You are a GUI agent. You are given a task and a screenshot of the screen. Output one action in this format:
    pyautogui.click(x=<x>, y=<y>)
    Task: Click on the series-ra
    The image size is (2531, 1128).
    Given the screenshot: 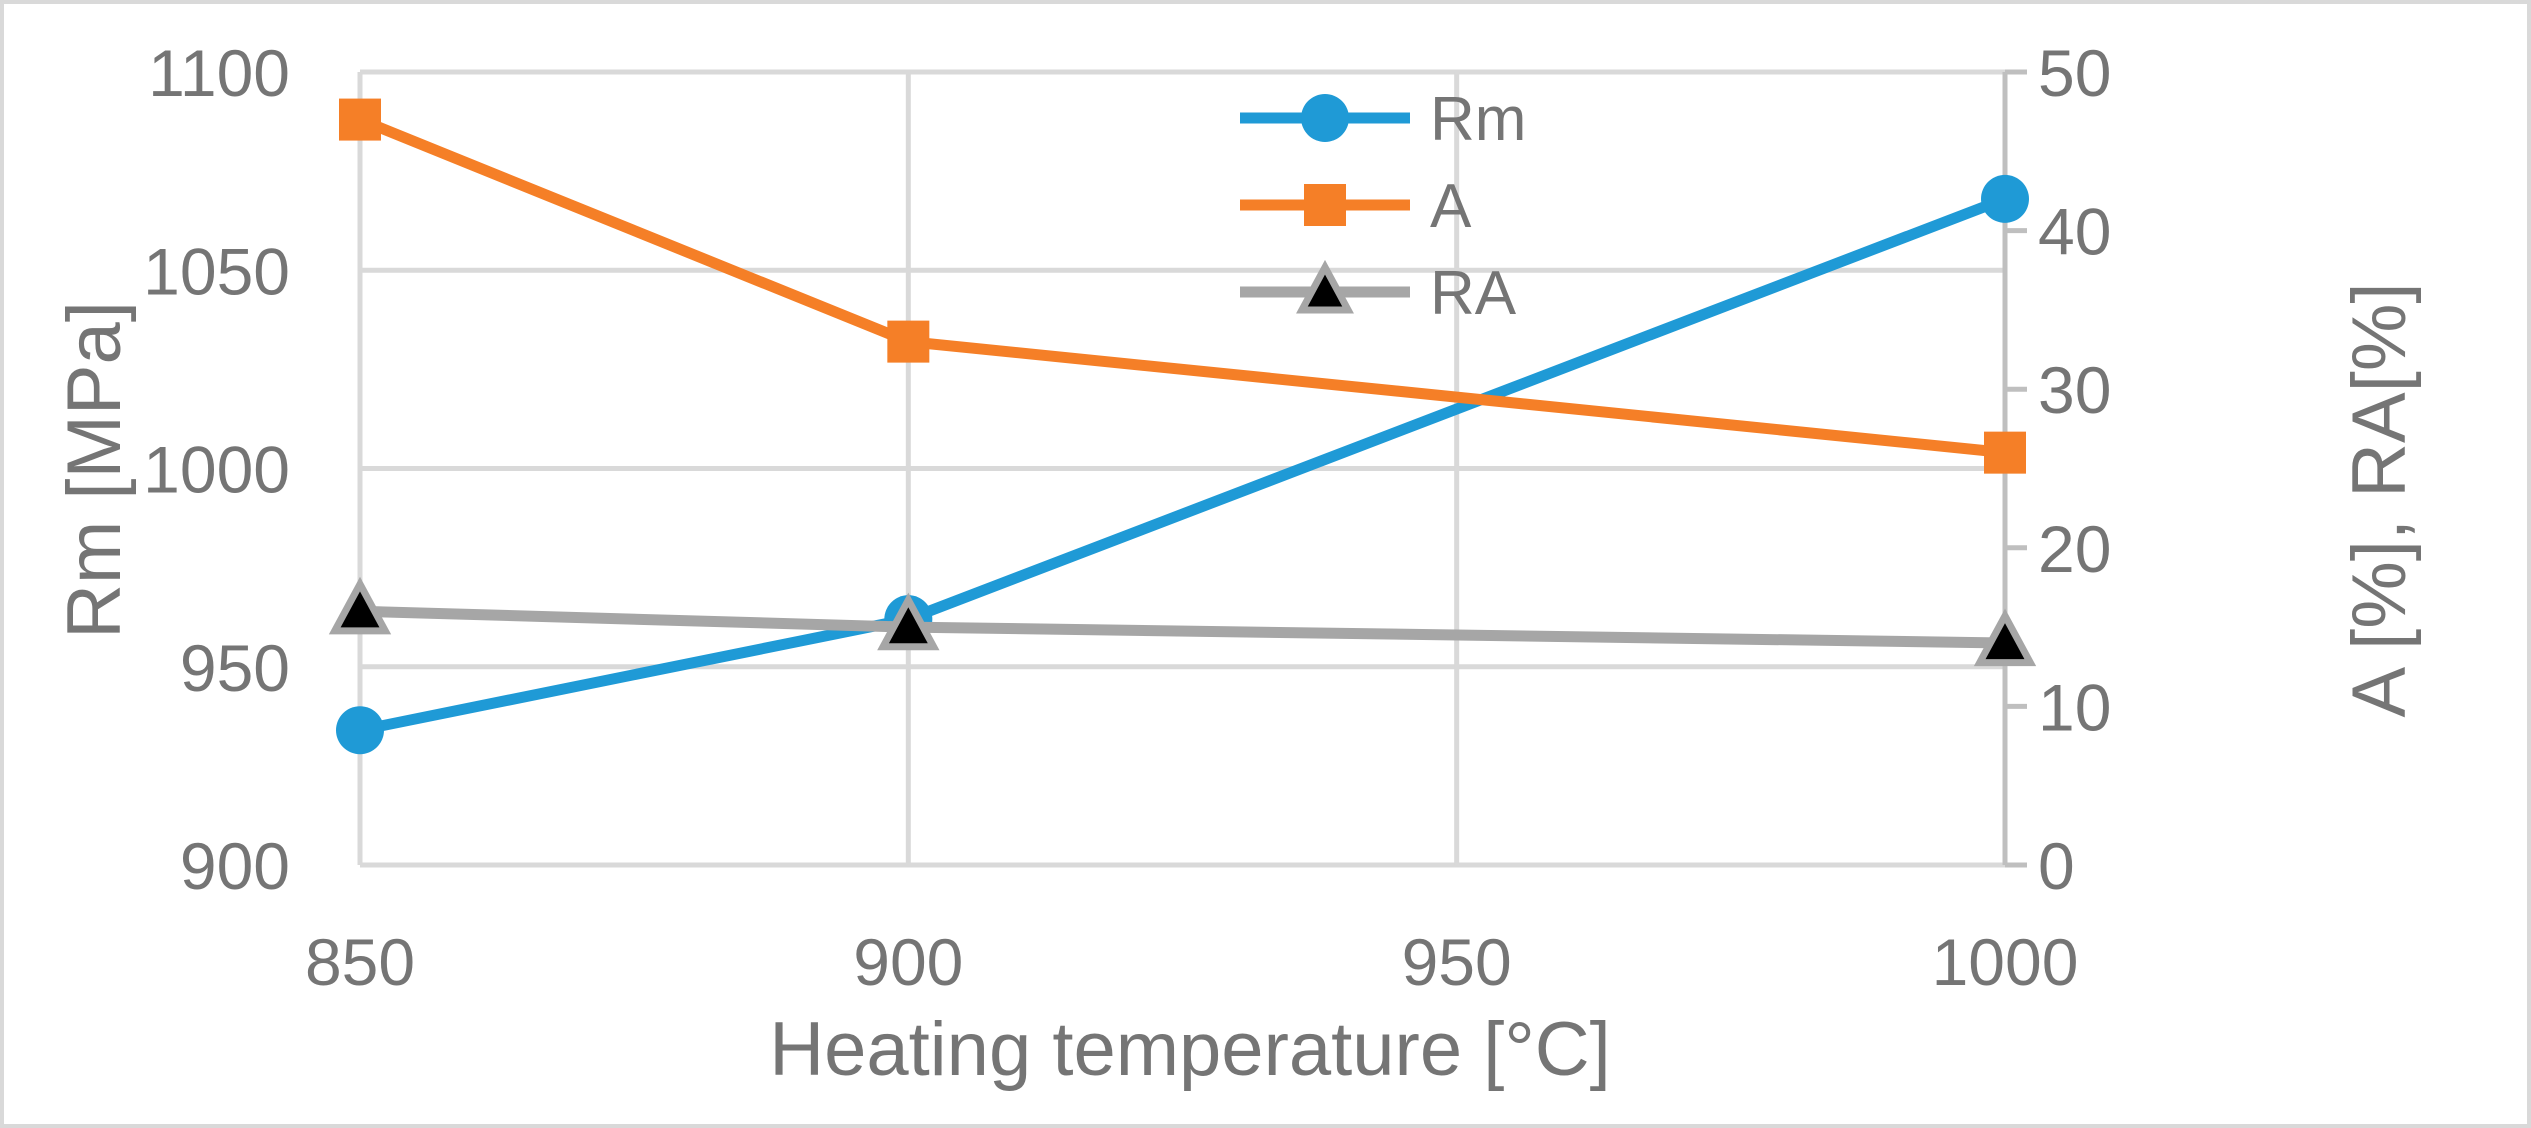 What is the action you would take?
    pyautogui.click(x=1182, y=621)
    